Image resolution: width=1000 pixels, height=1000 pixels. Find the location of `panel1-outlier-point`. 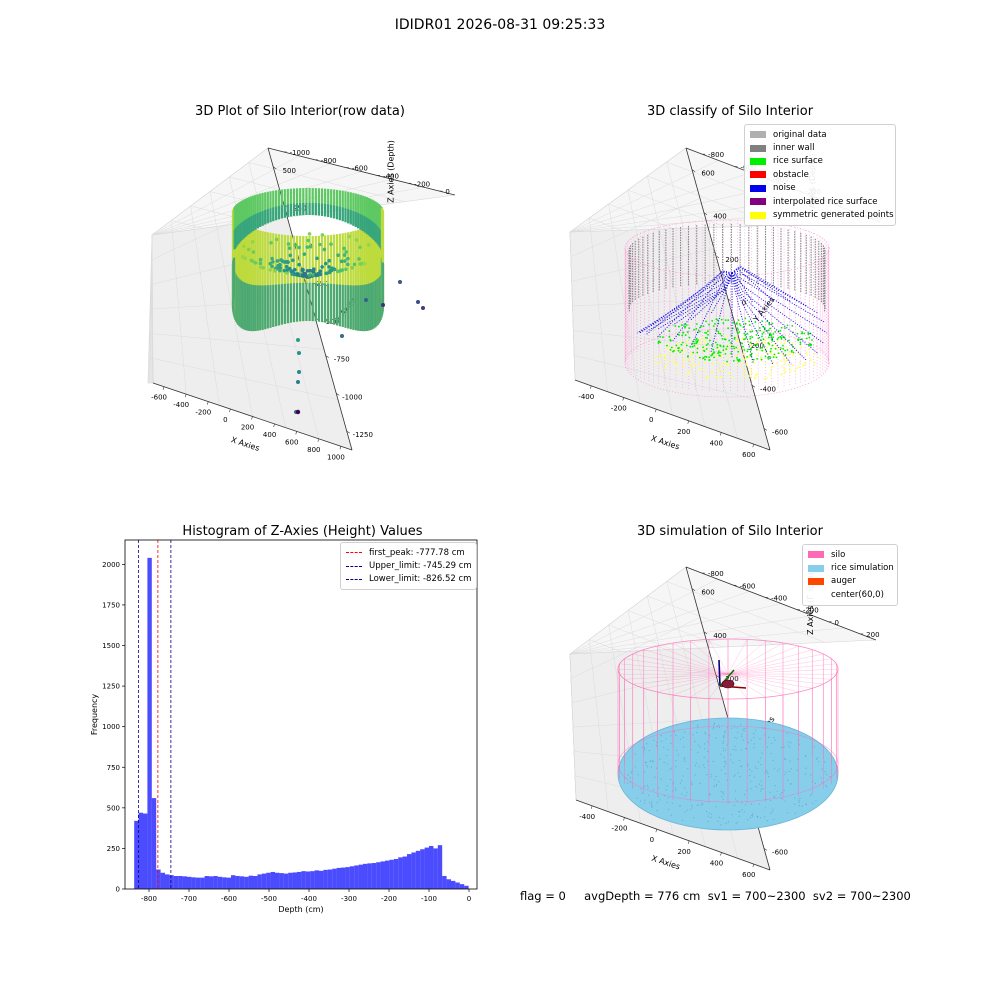

panel1-outlier-point is located at coordinates (299, 372).